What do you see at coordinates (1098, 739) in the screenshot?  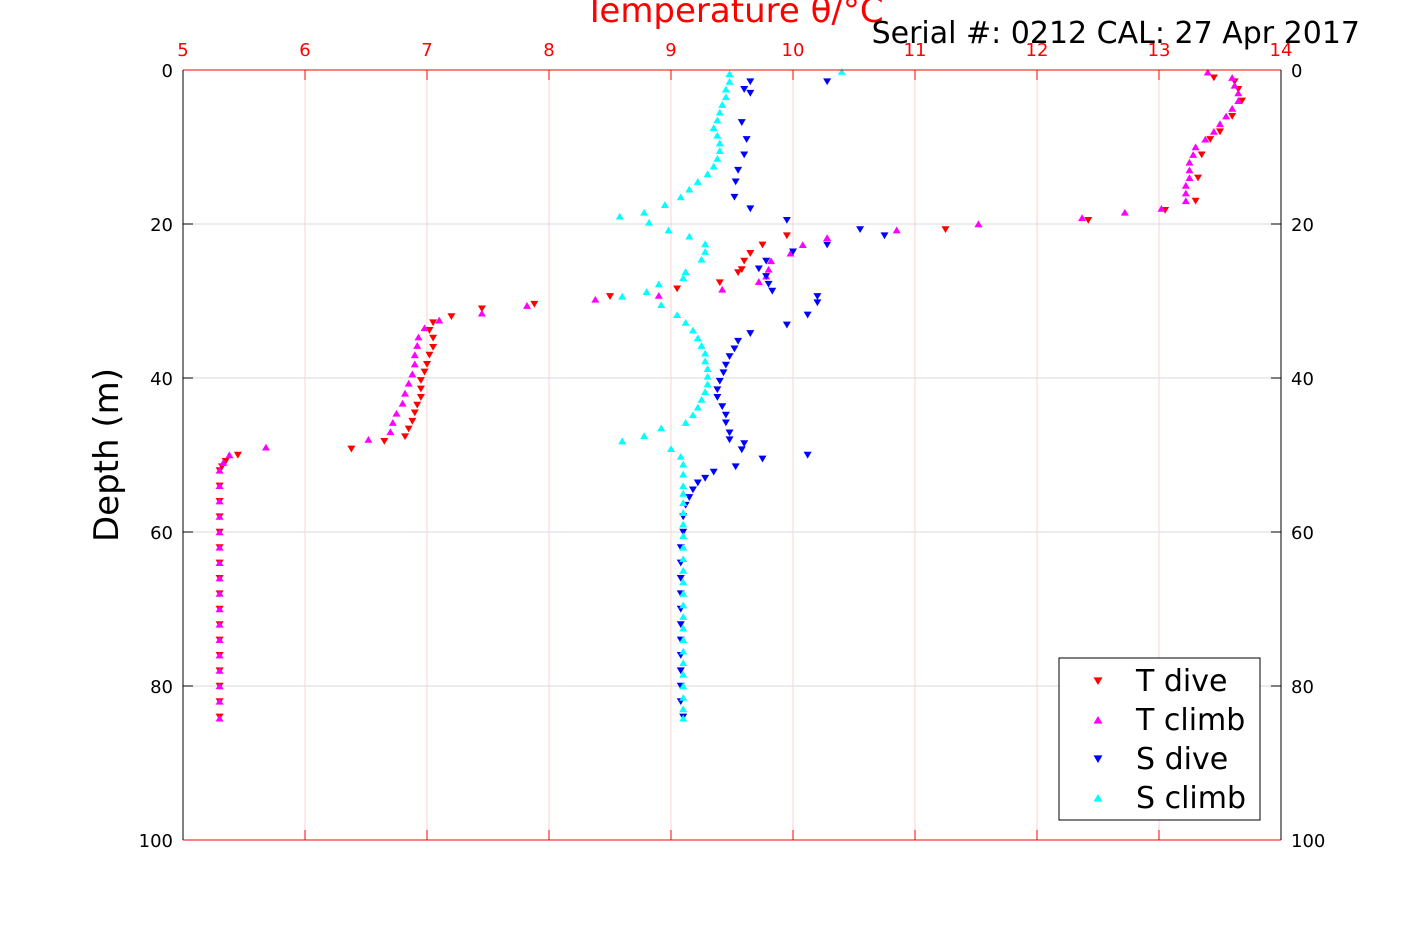 I see `legend-markers` at bounding box center [1098, 739].